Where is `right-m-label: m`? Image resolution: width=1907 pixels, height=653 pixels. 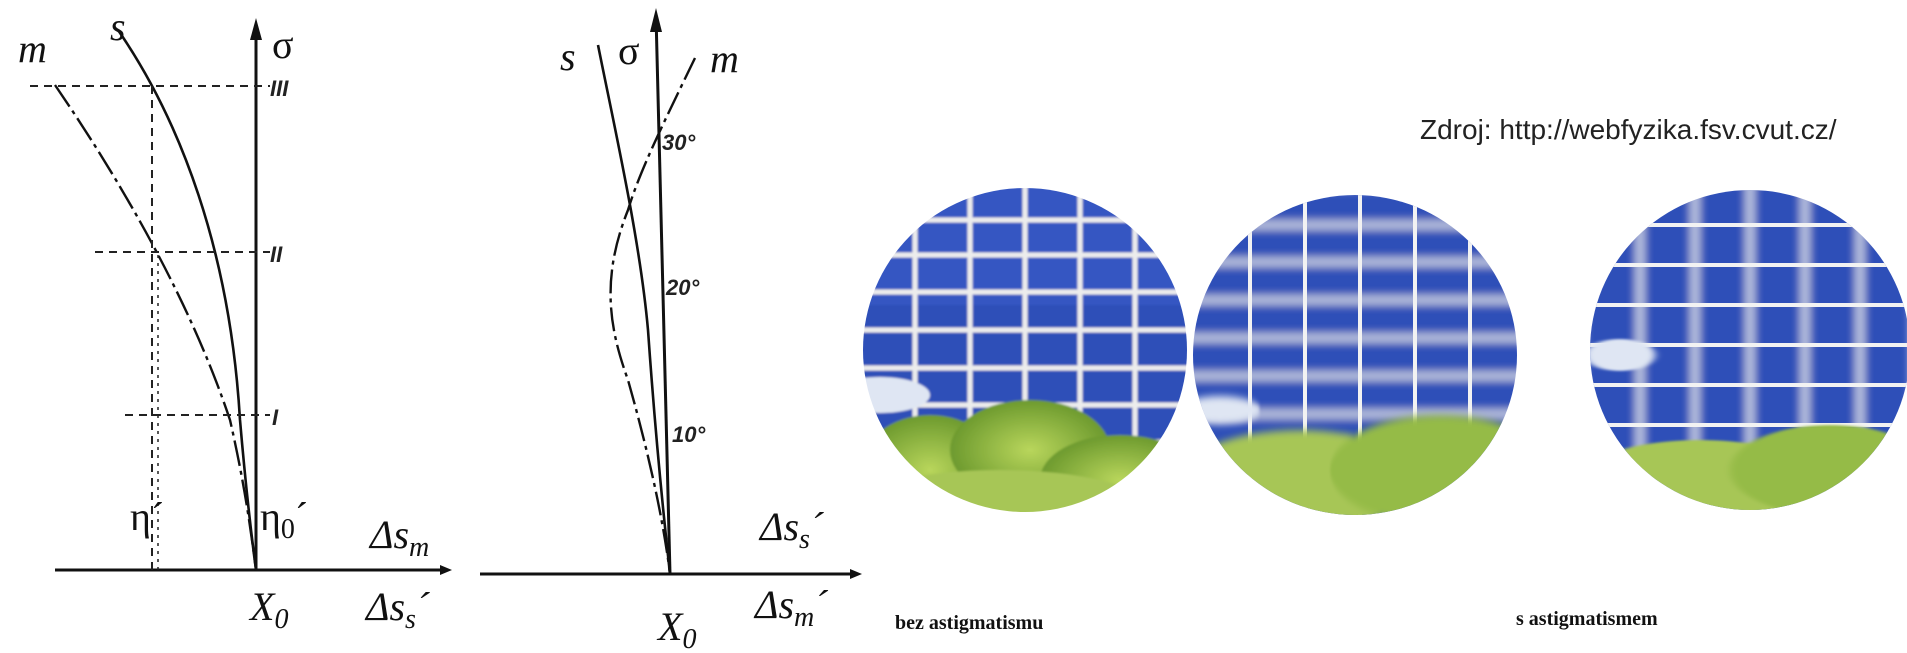 right-m-label: m is located at coordinates (724, 58).